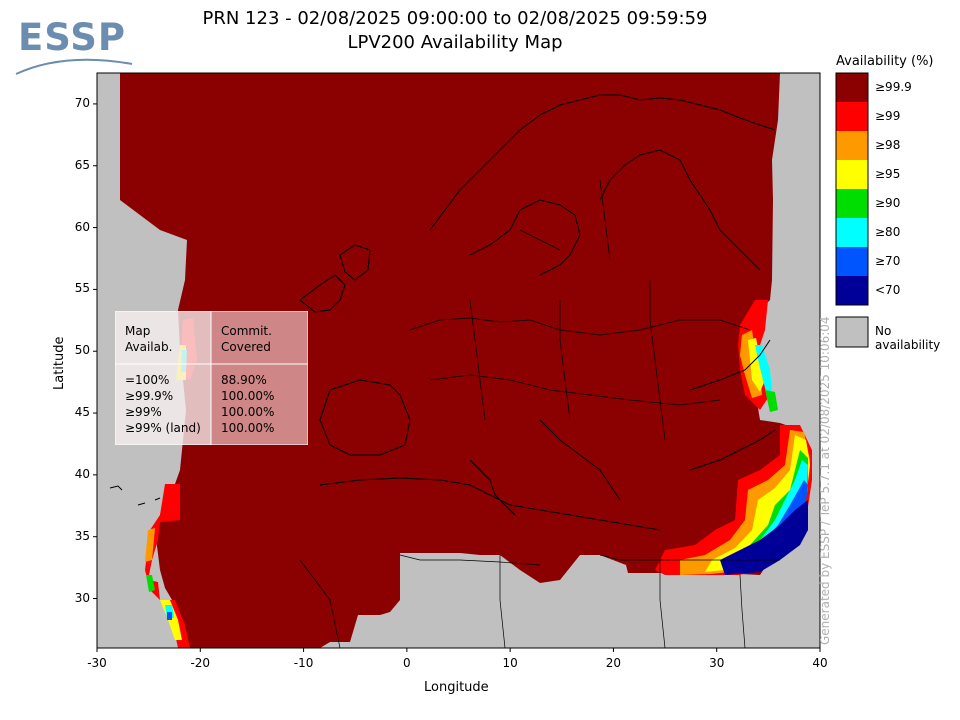  Describe the element at coordinates (613, 663) in the screenshot. I see `x-tick-label: 20` at that location.